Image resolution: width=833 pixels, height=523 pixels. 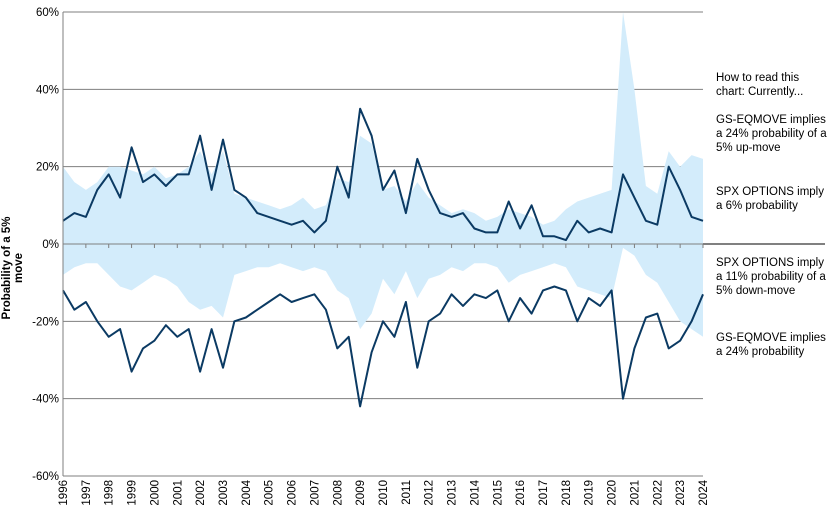 I want to click on y-tick-label: -20%, so click(x=45, y=322).